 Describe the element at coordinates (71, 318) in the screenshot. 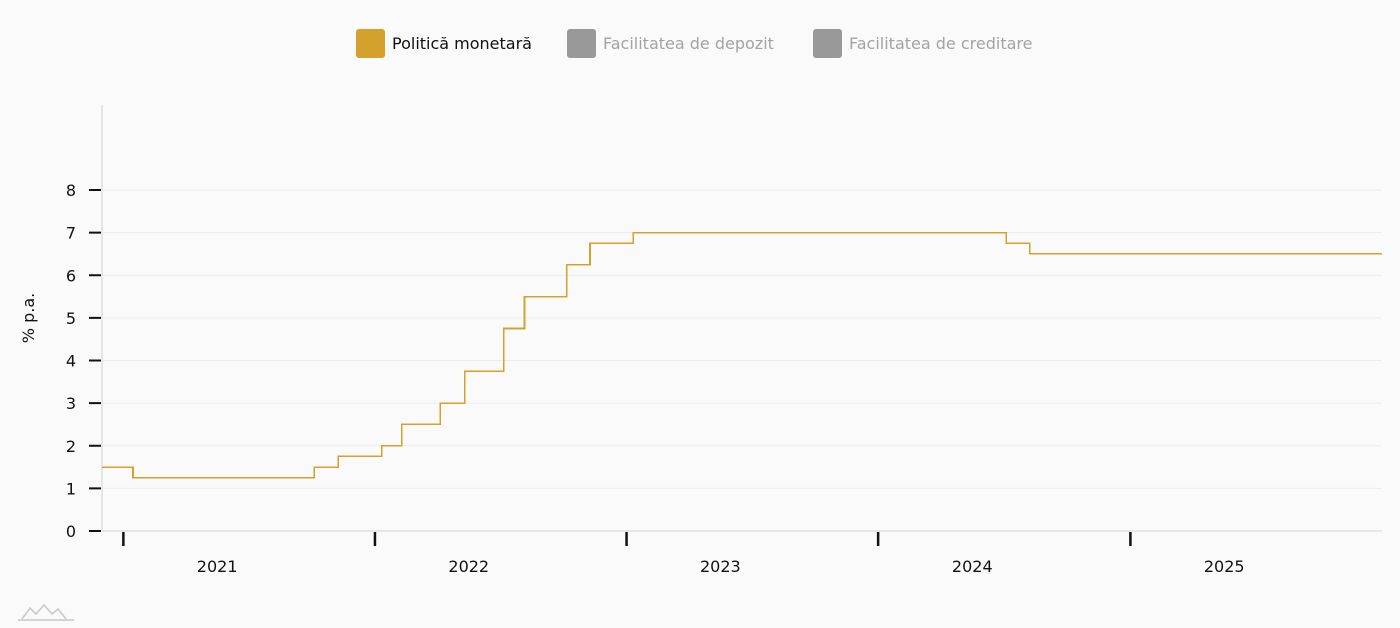

I see `y-tick-label: 5` at that location.